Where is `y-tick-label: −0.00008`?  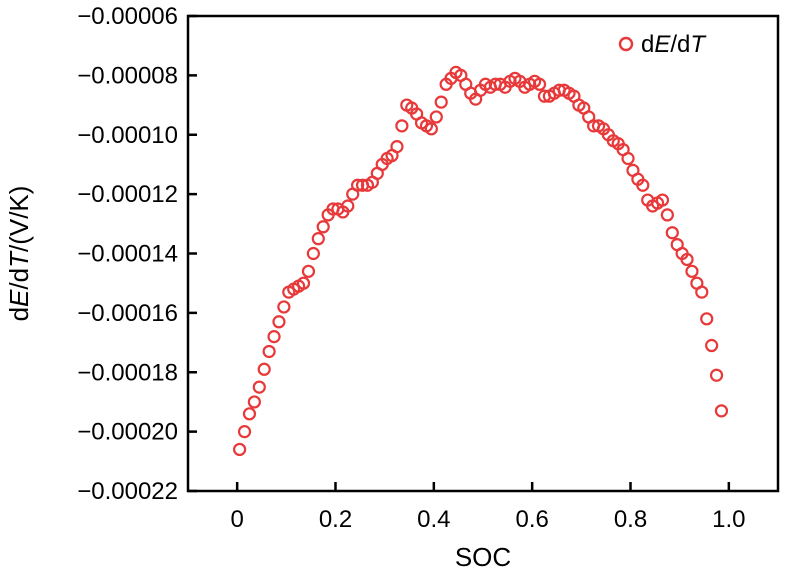 y-tick-label: −0.00008 is located at coordinates (127, 75).